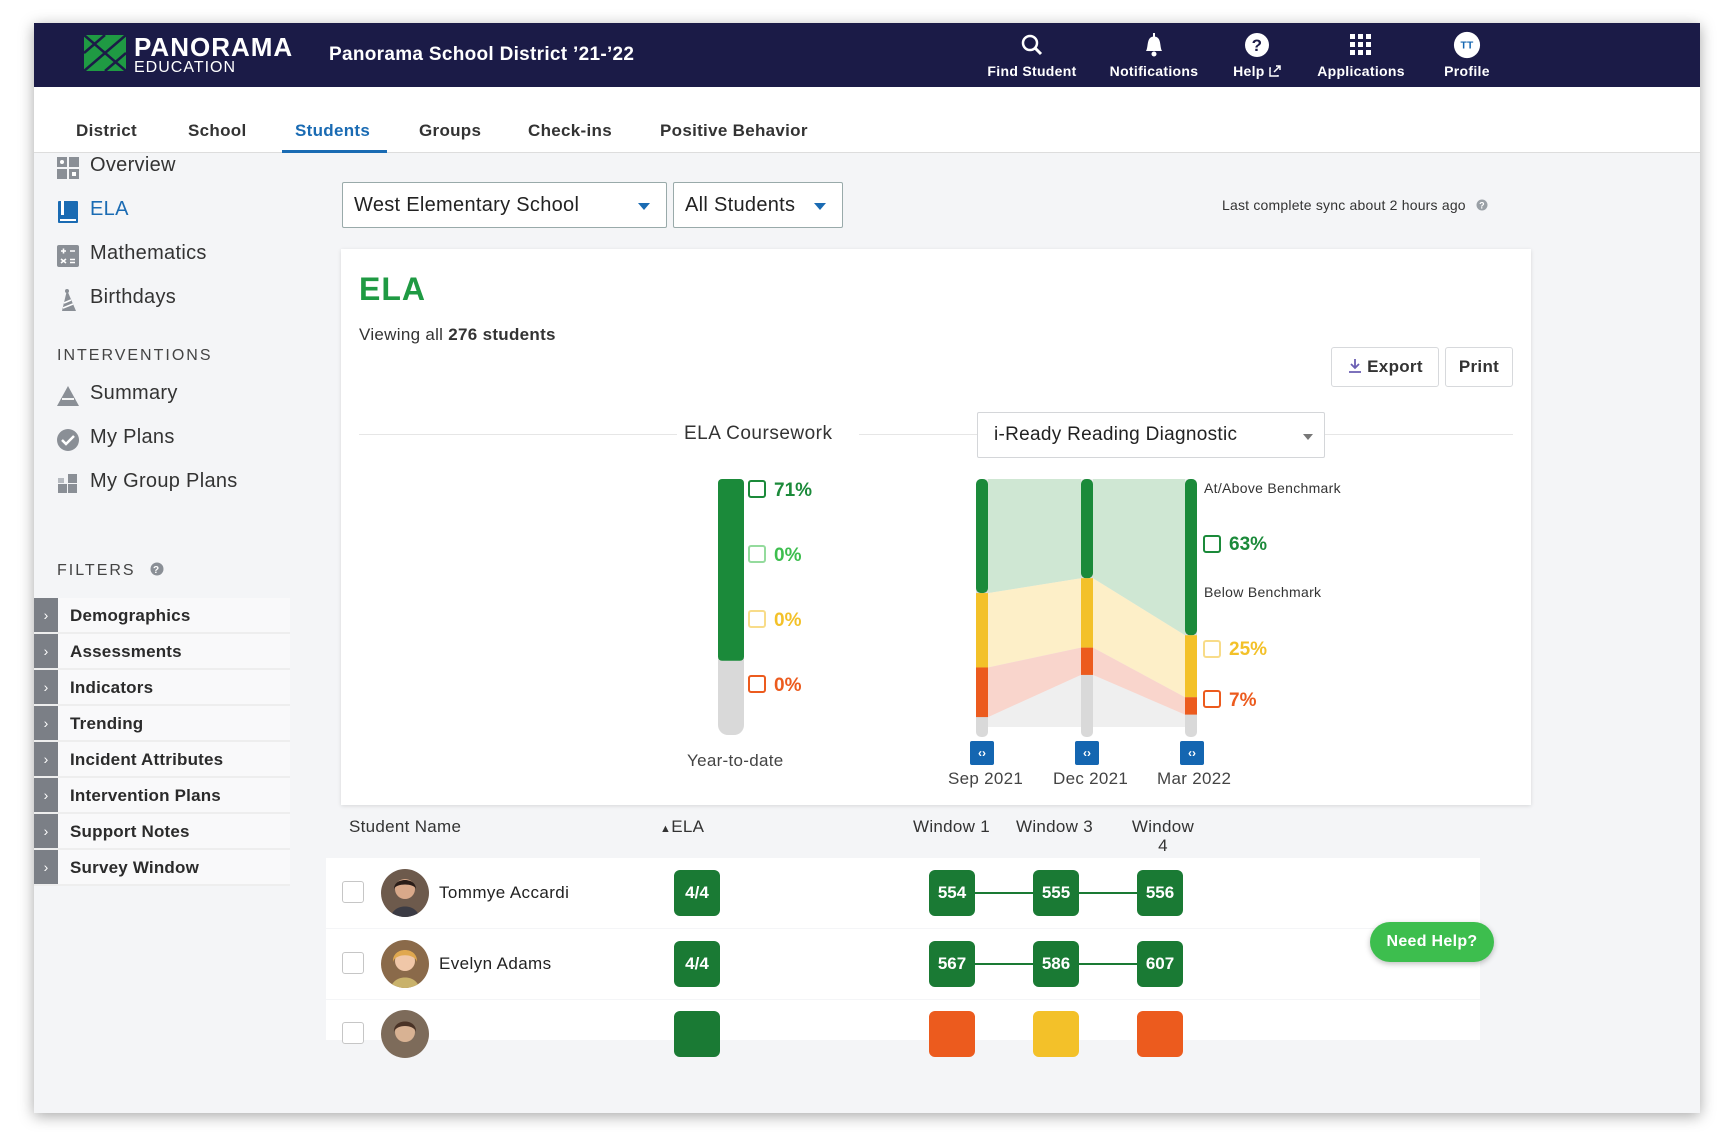 This screenshot has width=1730, height=1132. Describe the element at coordinates (1003, 964) in the screenshot. I see `trend-line` at that location.